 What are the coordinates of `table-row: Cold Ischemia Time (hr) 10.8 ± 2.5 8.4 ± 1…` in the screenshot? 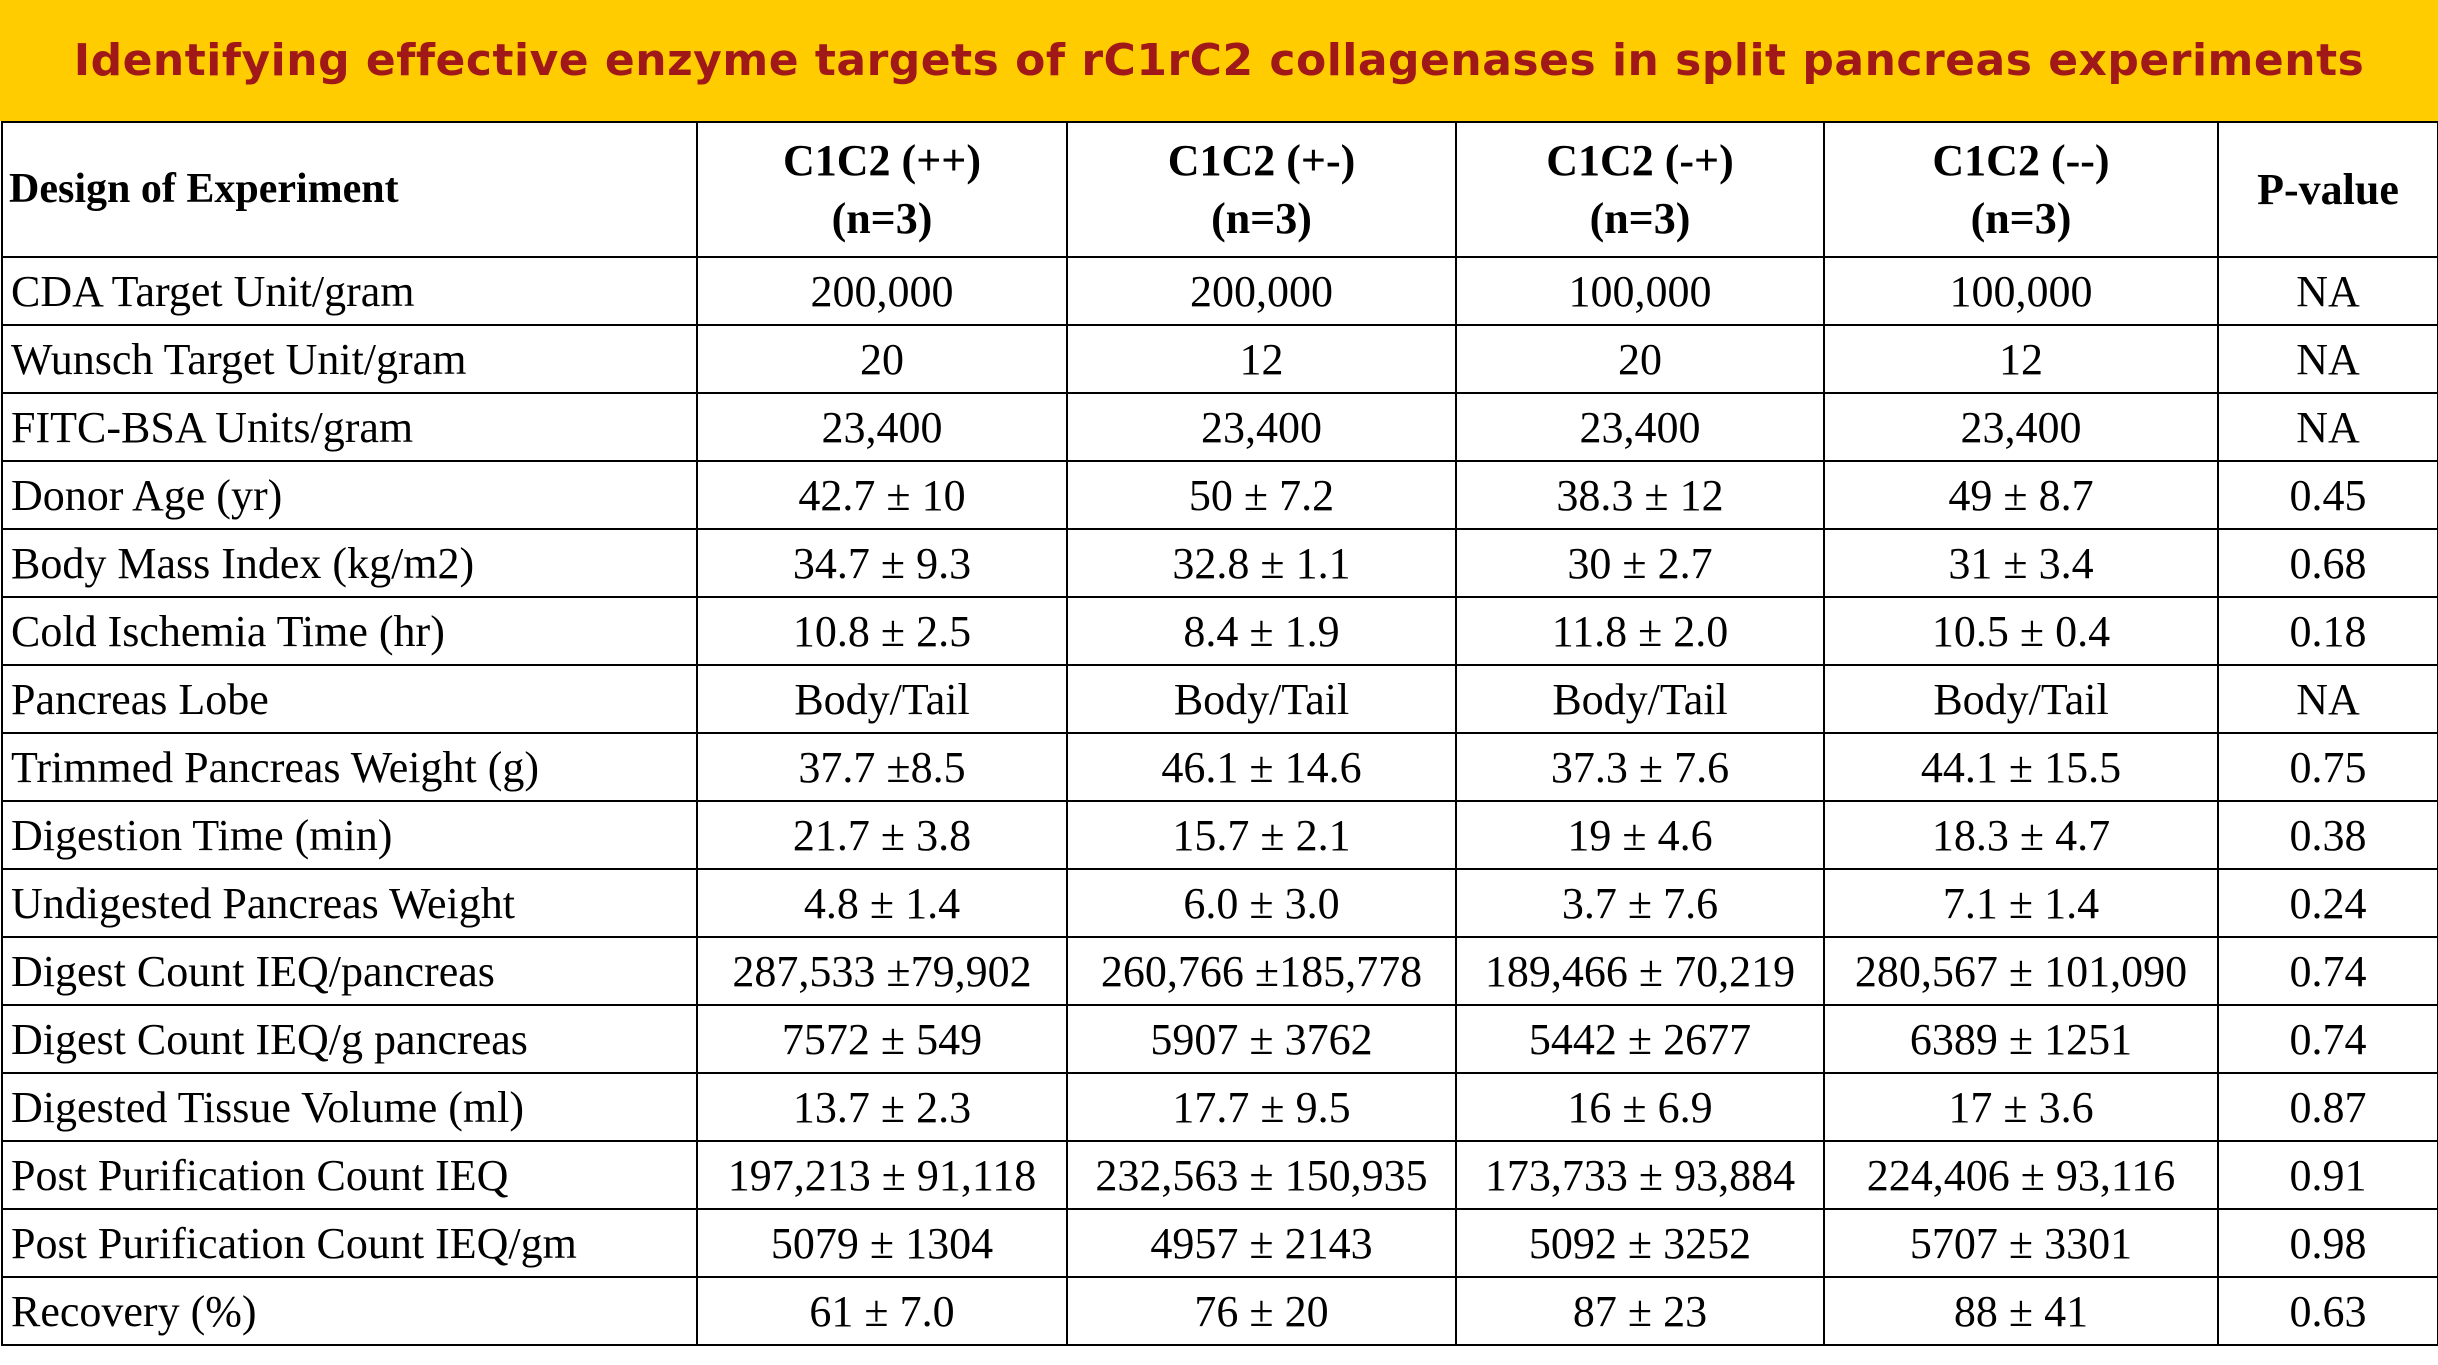 It's located at (1219, 631).